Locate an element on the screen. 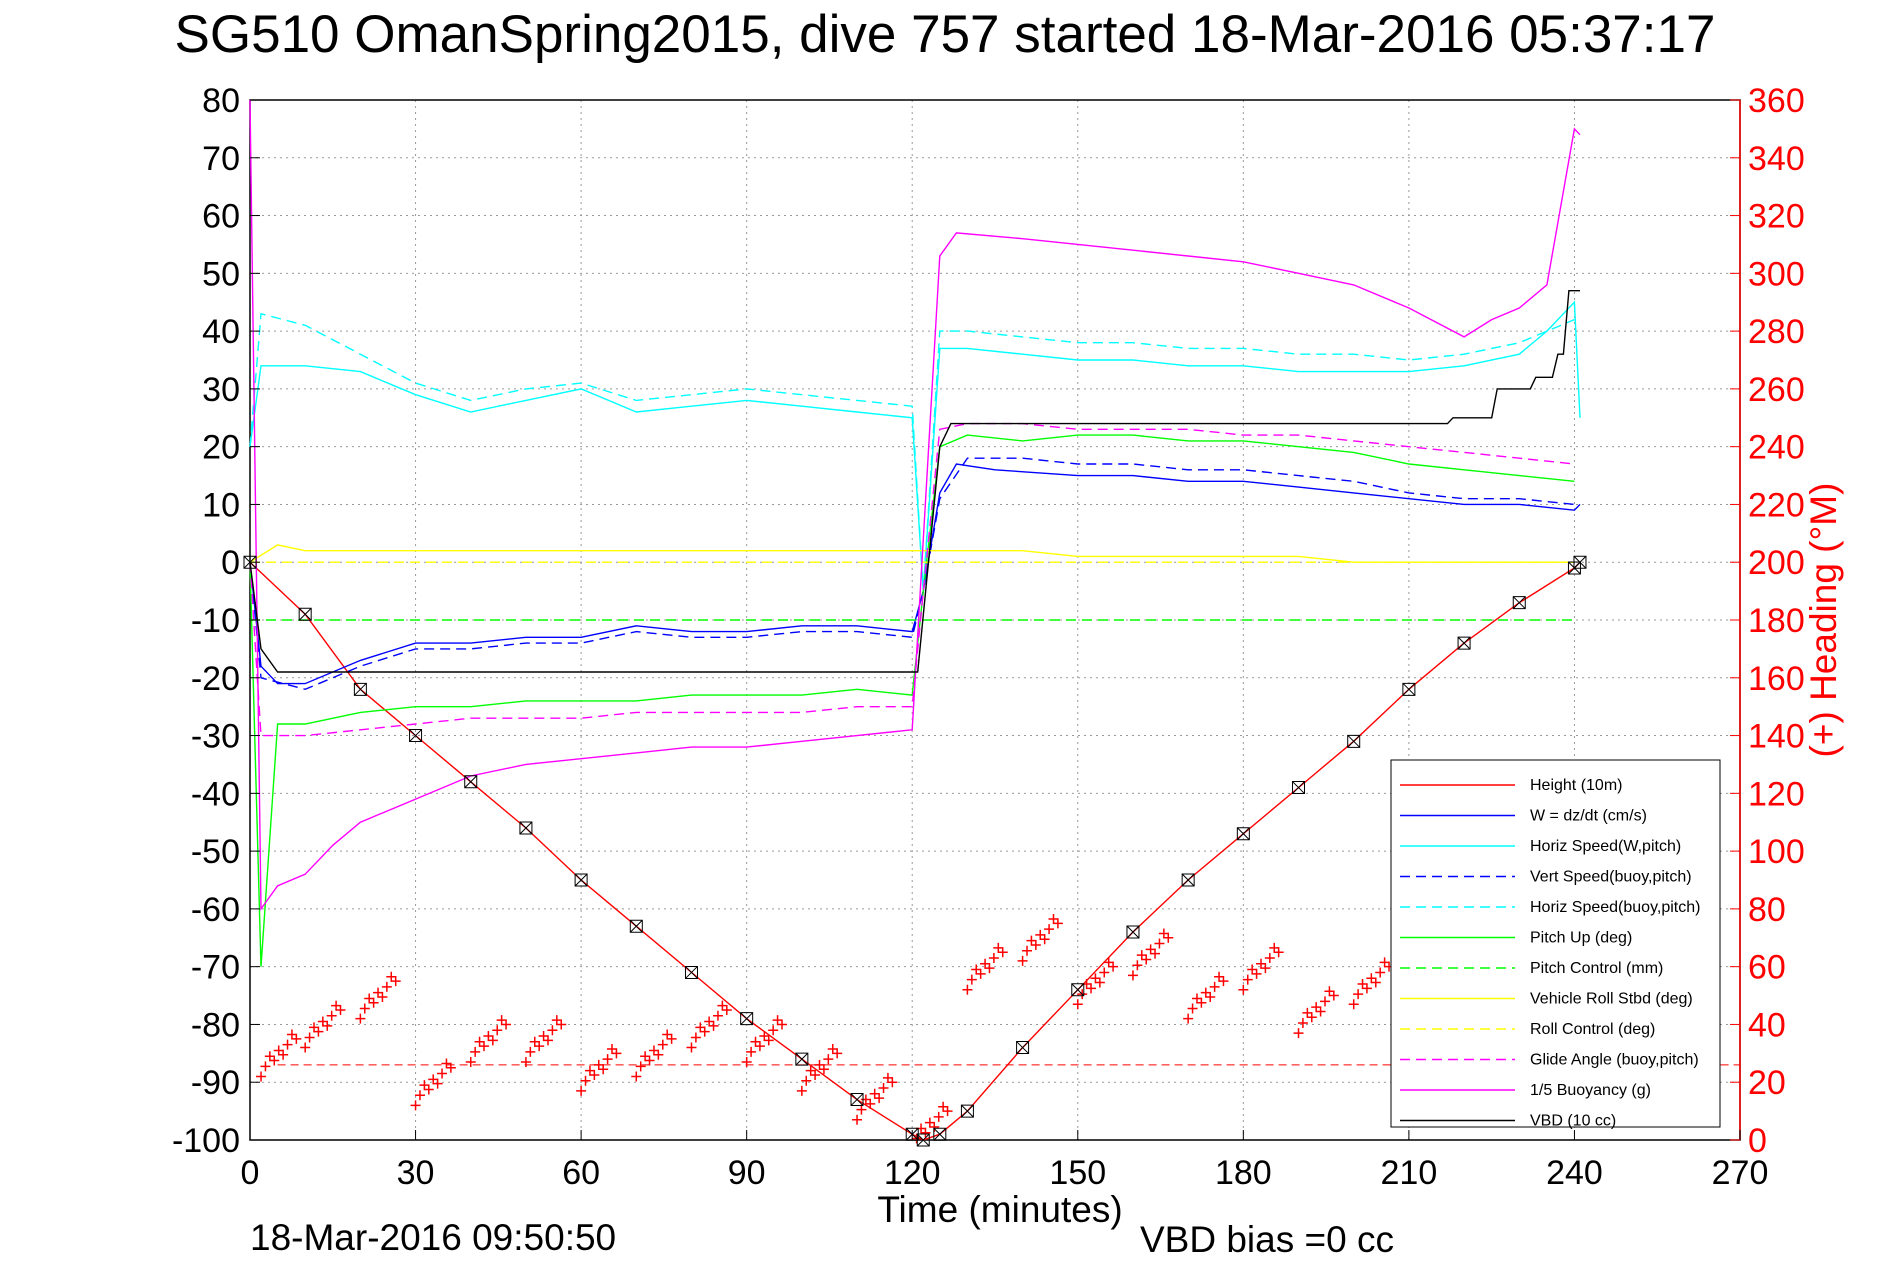 The image size is (1891, 1262). x-axis-ticks: 0 30 60 90 120 150 180 210 240 270 is located at coordinates (1004, 1161).